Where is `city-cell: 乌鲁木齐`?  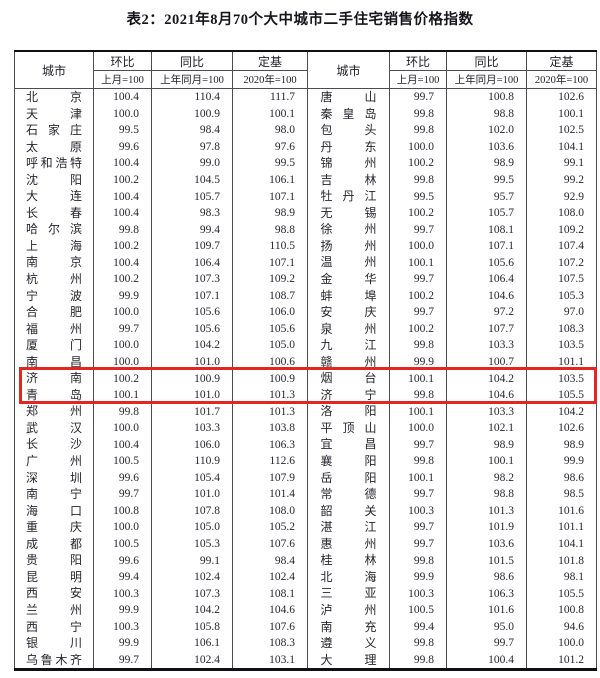
city-cell: 乌鲁木齐 is located at coordinates (54, 660).